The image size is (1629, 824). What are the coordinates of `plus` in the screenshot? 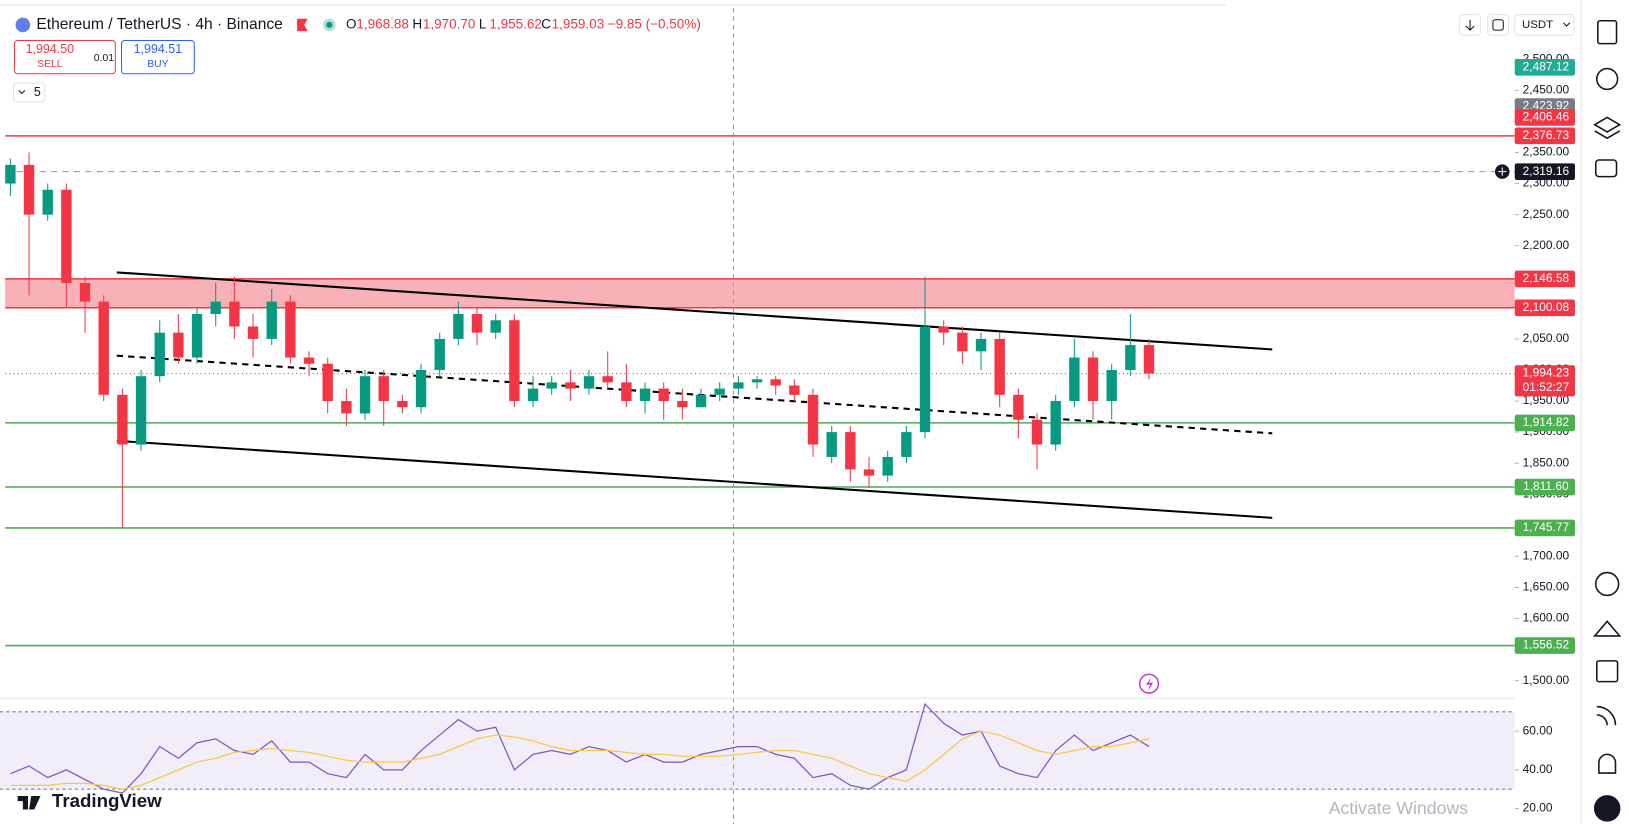 It's located at (1502, 171).